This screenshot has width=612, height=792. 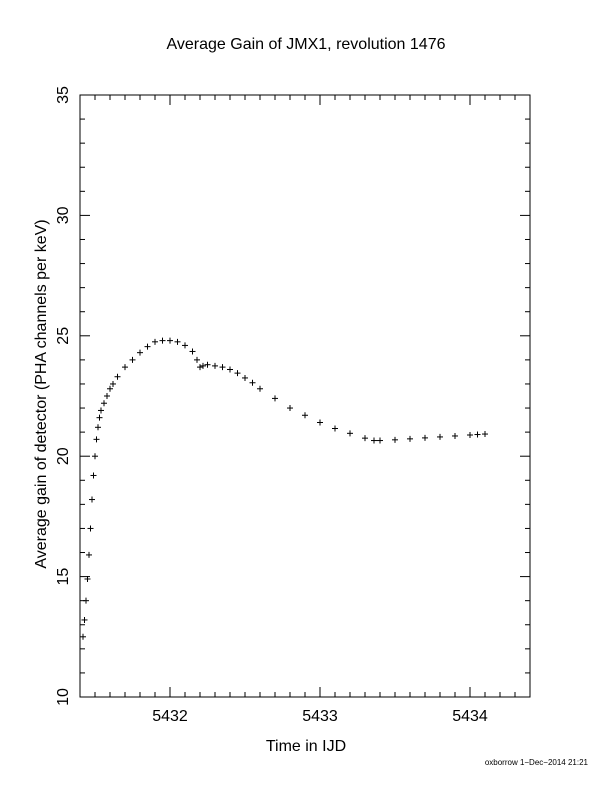 What do you see at coordinates (63, 456) in the screenshot?
I see `y-tick-label: 20` at bounding box center [63, 456].